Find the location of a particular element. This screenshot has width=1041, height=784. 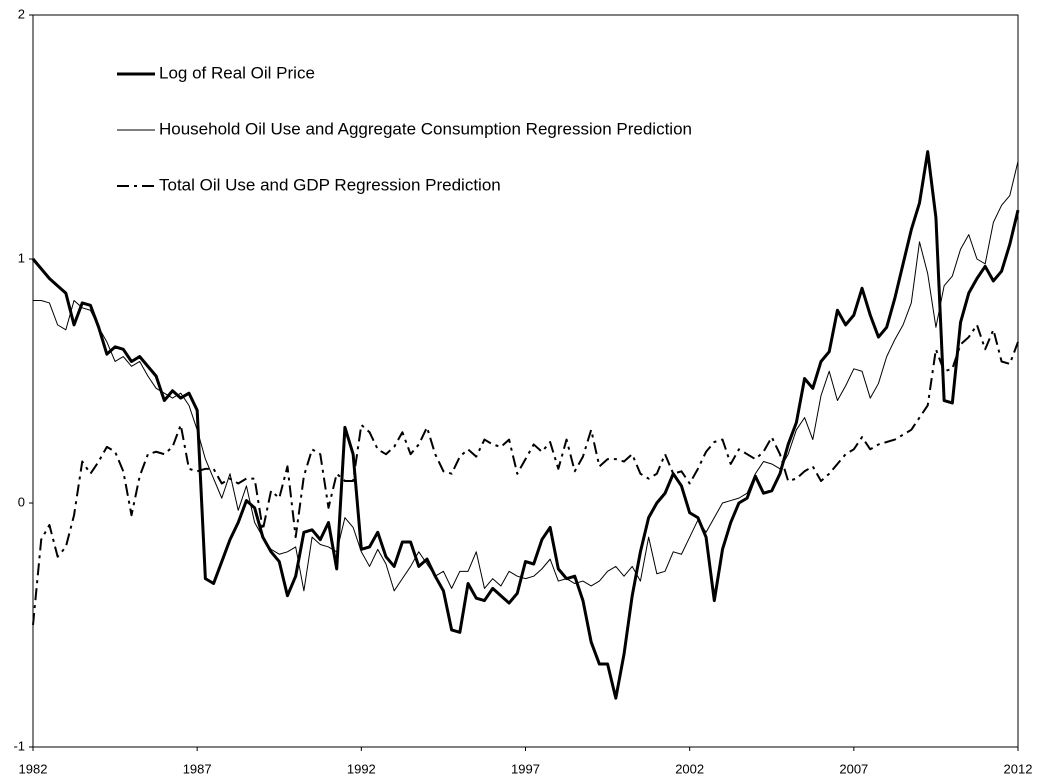

x-tick-label: 2002 is located at coordinates (689, 768).